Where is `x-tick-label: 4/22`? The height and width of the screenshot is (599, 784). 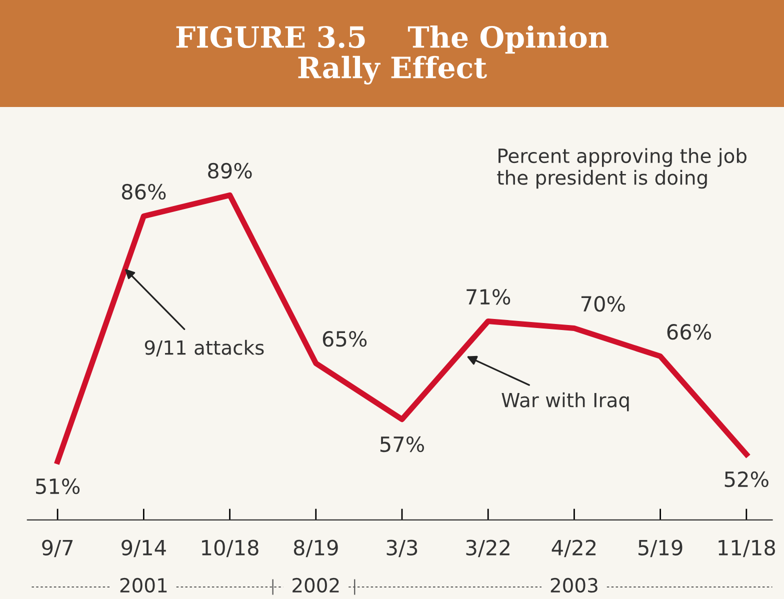 x-tick-label: 4/22 is located at coordinates (574, 549).